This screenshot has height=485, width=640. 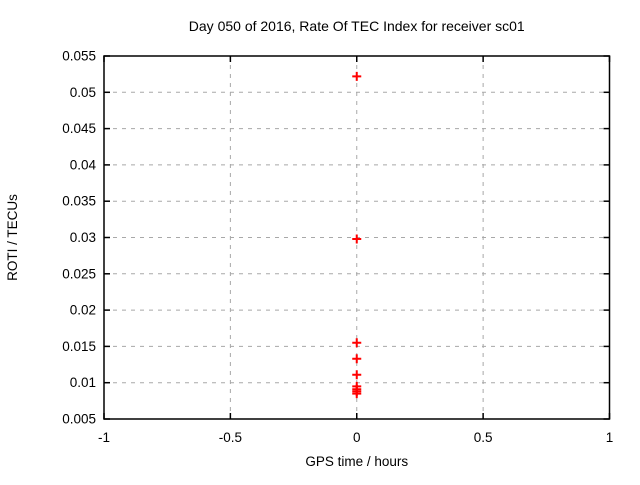 I want to click on x-tick-label: 0.5, so click(x=483, y=437).